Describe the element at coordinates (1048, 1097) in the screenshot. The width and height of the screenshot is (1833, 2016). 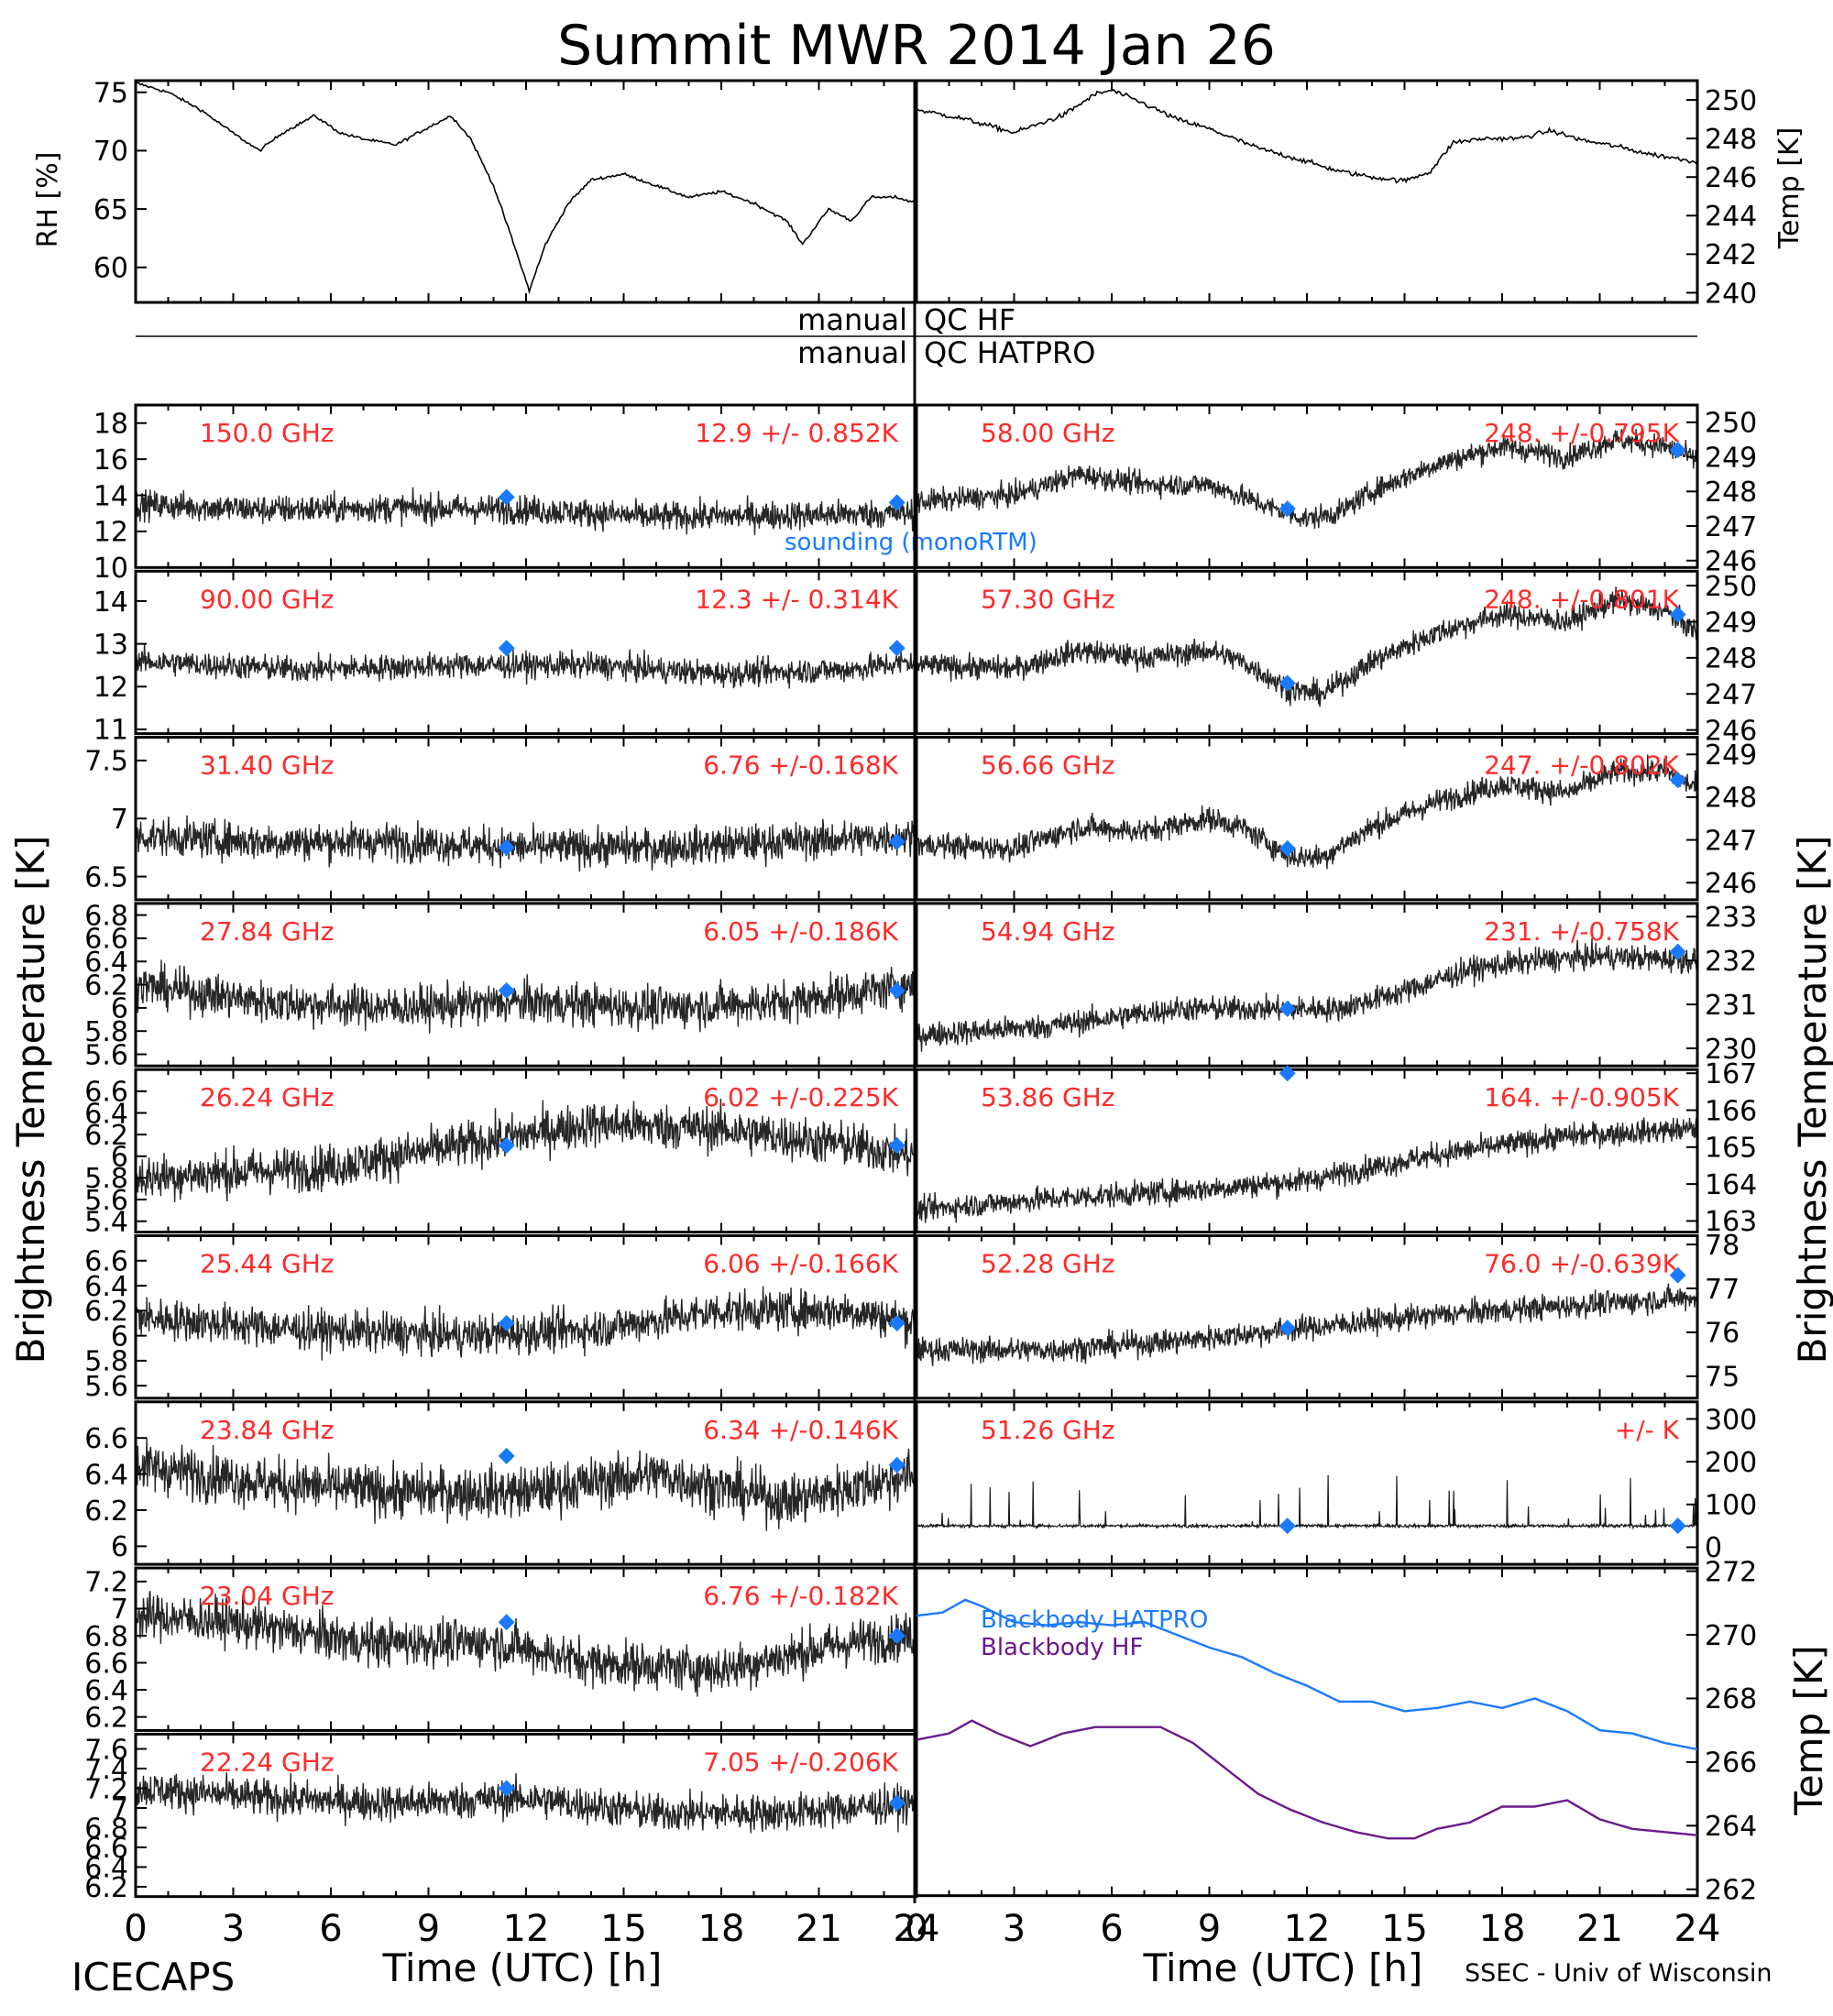
I see `channel-right-4-freq-label: 53.86 GHz` at that location.